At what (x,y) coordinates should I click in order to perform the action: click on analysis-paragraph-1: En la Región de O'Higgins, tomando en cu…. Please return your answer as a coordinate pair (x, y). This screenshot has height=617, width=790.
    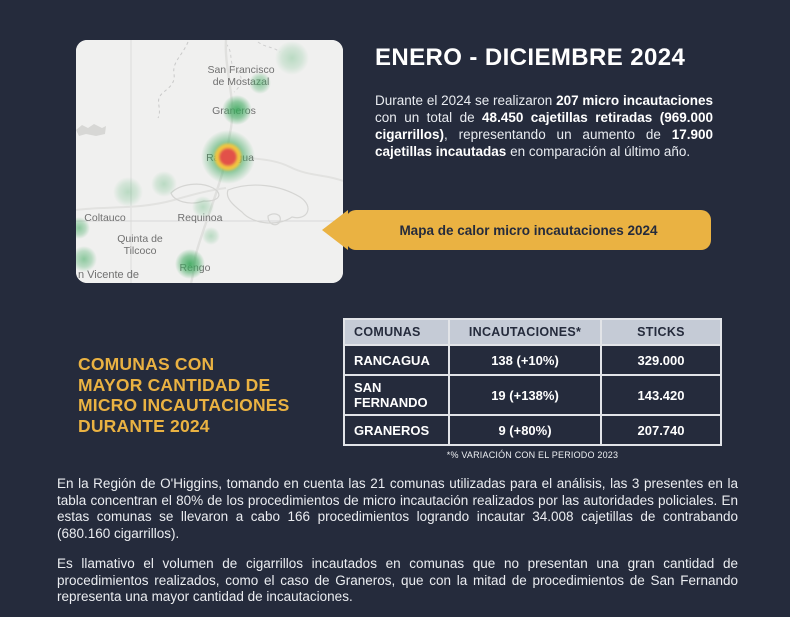
    Looking at the image, I should click on (397, 508).